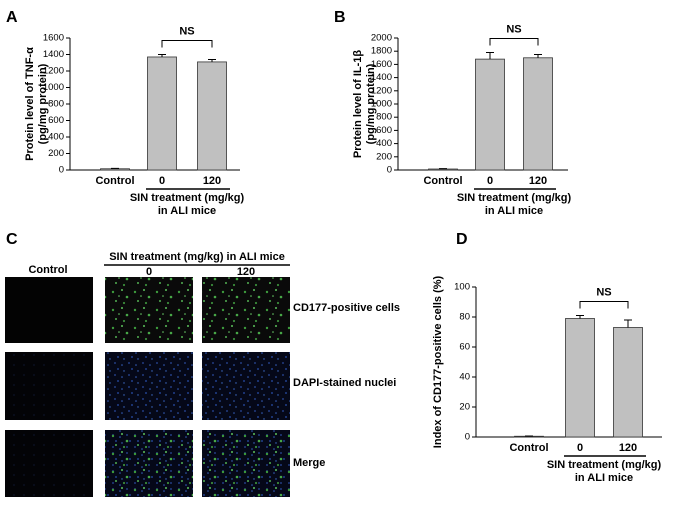 This screenshot has height=509, width=686. I want to click on y-tick-label: 100, so click(462, 287).